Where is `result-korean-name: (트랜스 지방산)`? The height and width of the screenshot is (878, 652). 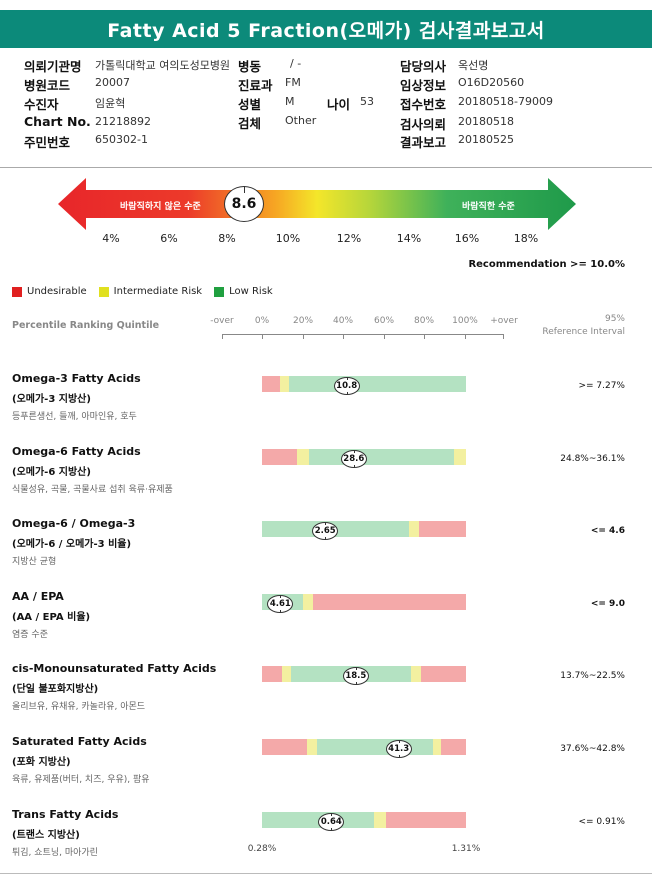 result-korean-name: (트랜스 지방산) is located at coordinates (46, 835).